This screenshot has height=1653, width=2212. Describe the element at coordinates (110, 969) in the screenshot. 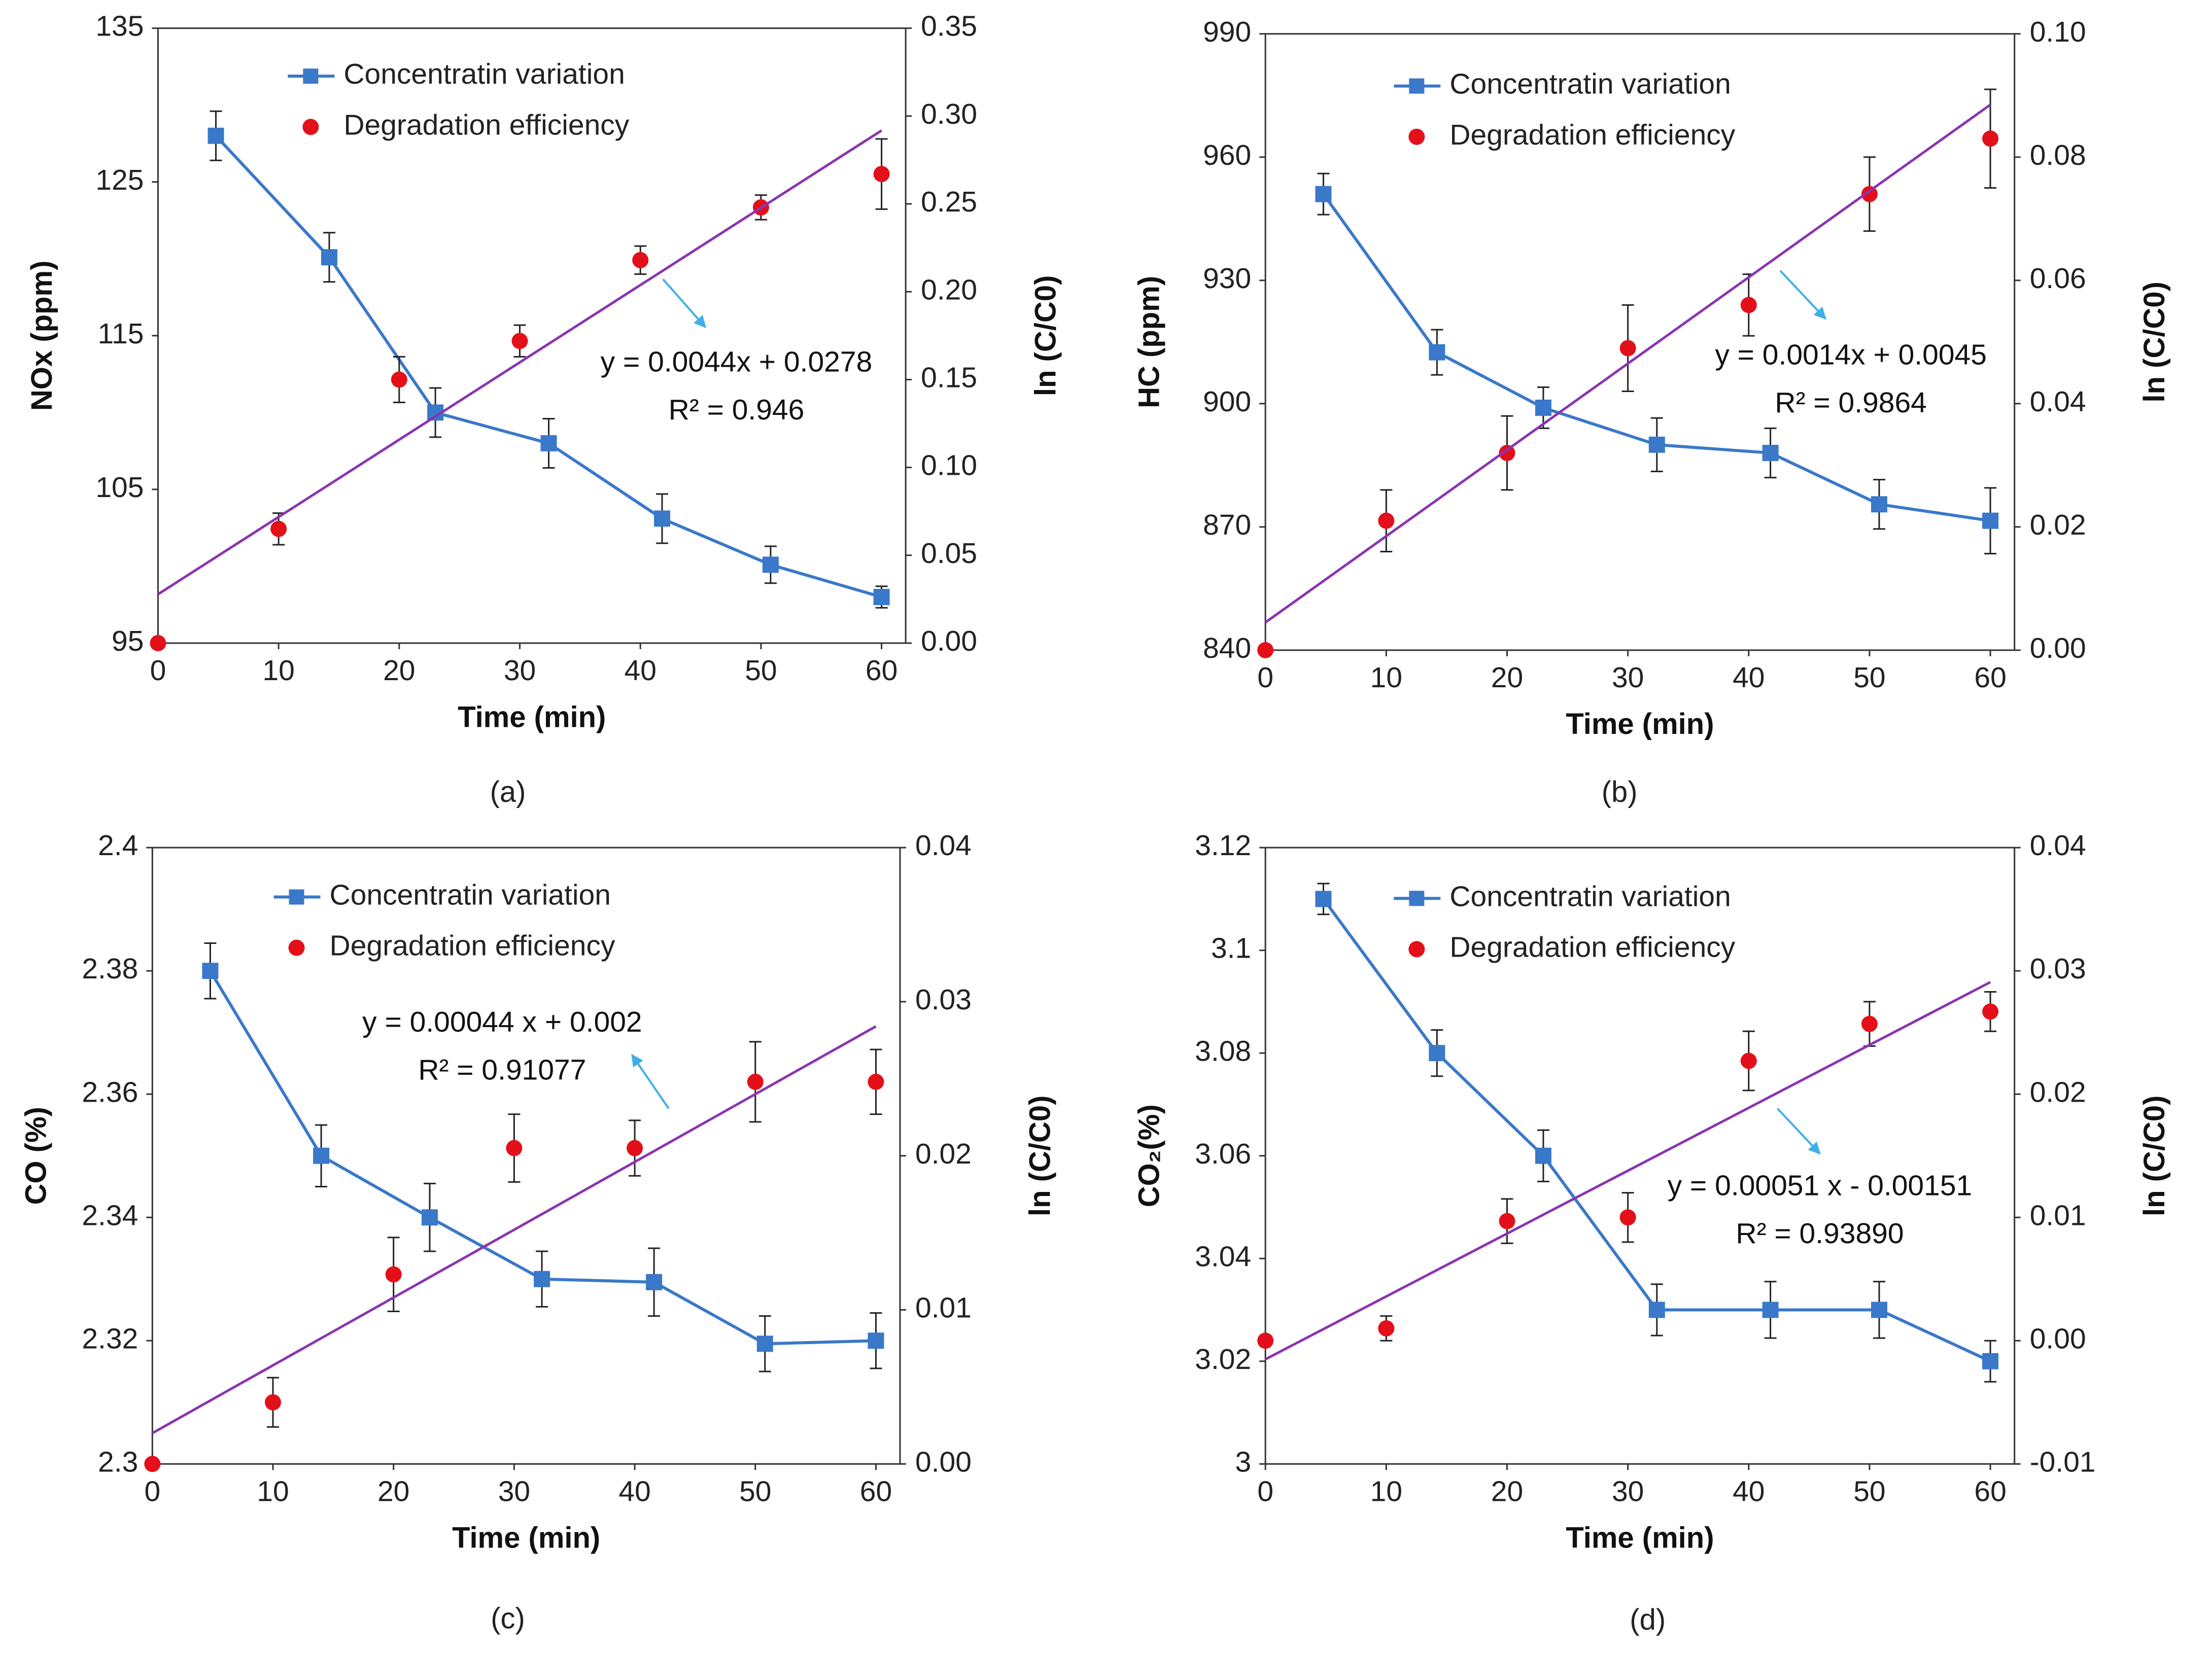

I see `y-left-tick-label: 2.38` at that location.